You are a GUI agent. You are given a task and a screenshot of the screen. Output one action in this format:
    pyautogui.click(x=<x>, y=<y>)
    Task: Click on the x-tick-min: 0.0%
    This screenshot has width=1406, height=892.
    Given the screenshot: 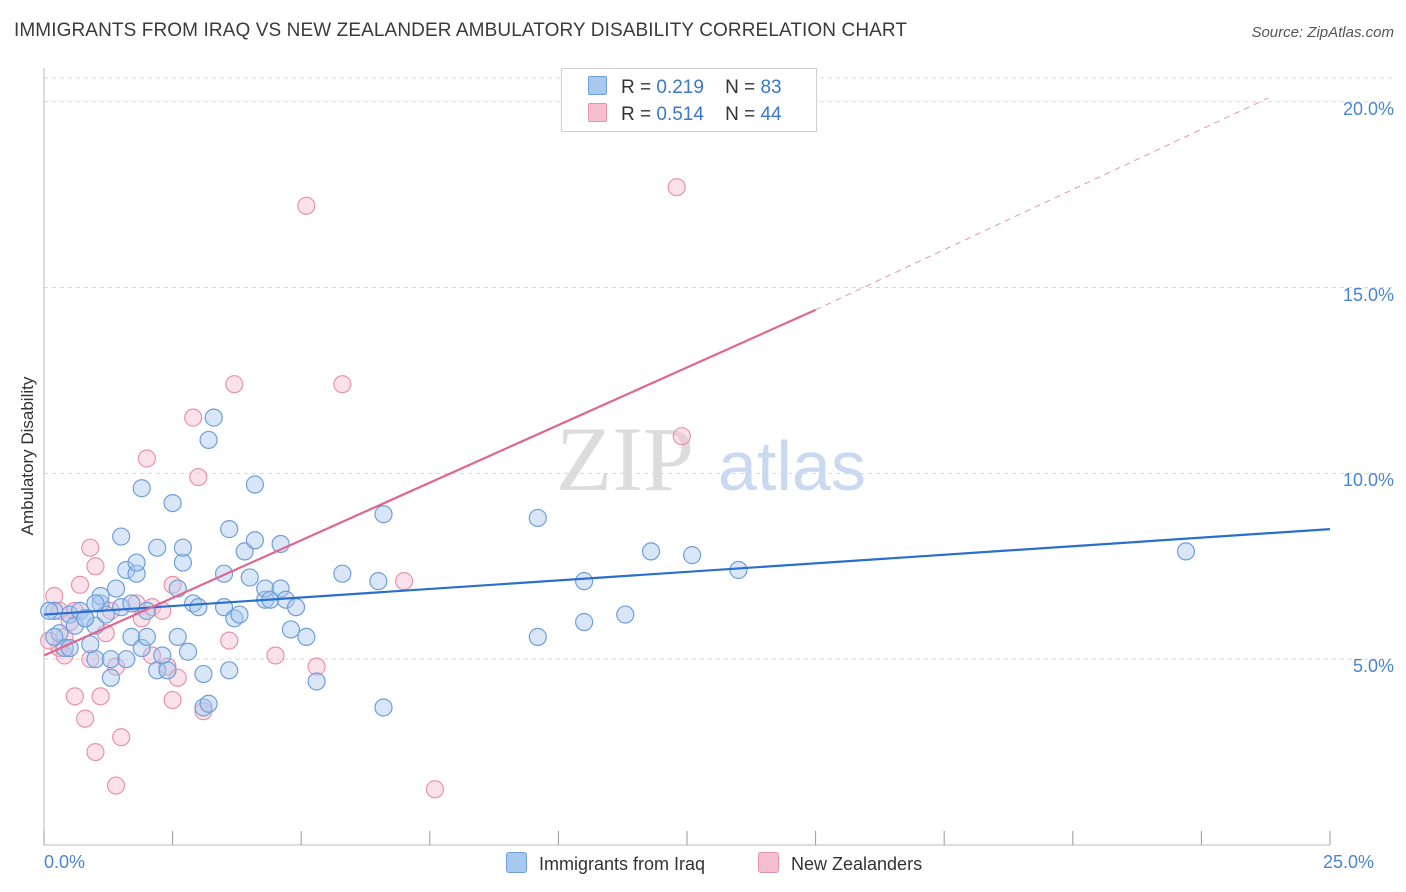 What is the action you would take?
    pyautogui.click(x=65, y=862)
    